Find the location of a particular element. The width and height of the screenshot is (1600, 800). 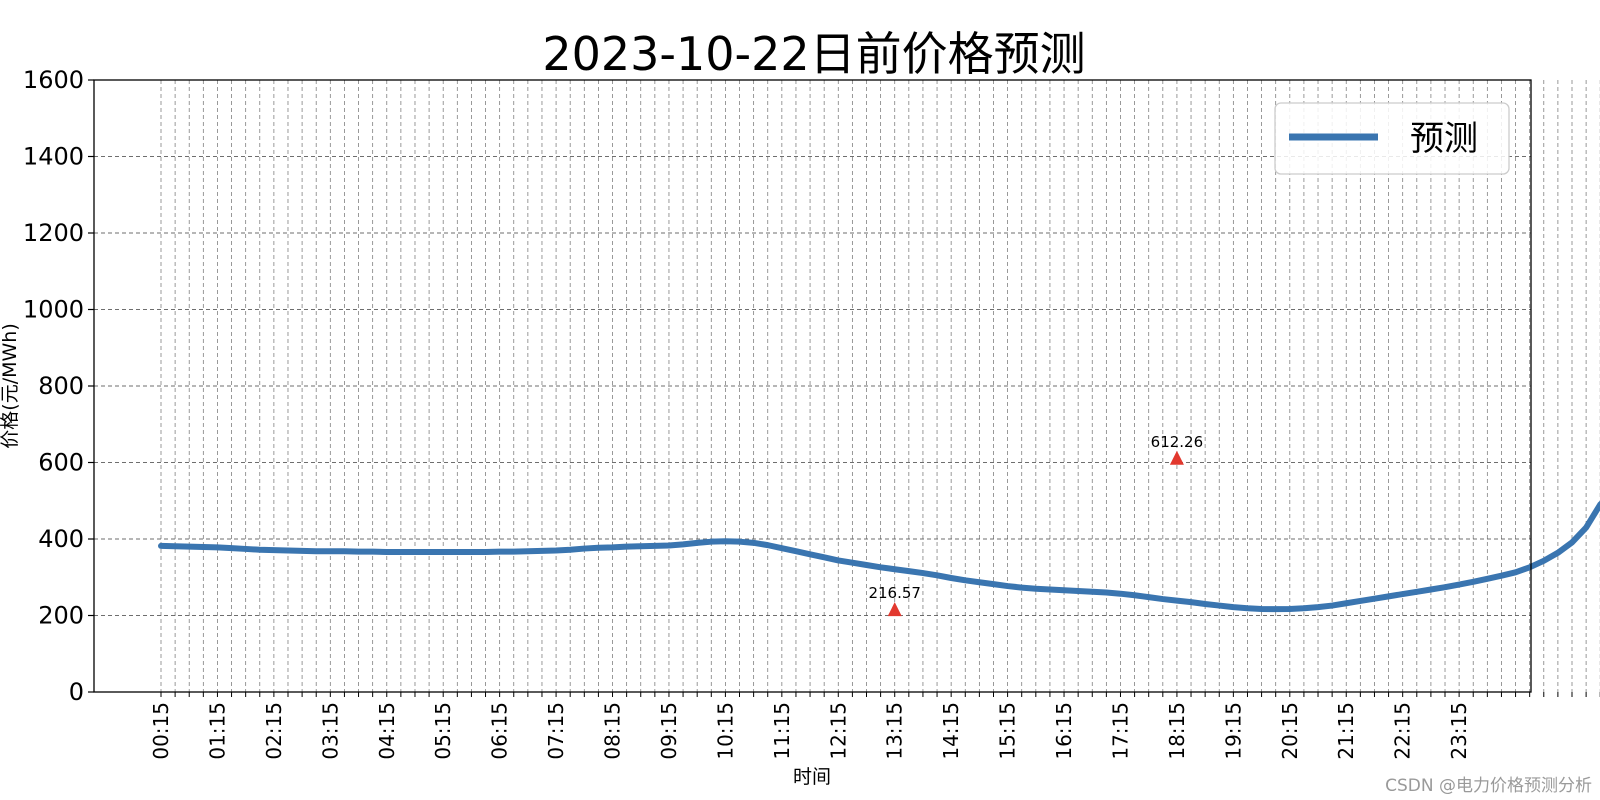

y-tick-label: 600 is located at coordinates (61, 463).